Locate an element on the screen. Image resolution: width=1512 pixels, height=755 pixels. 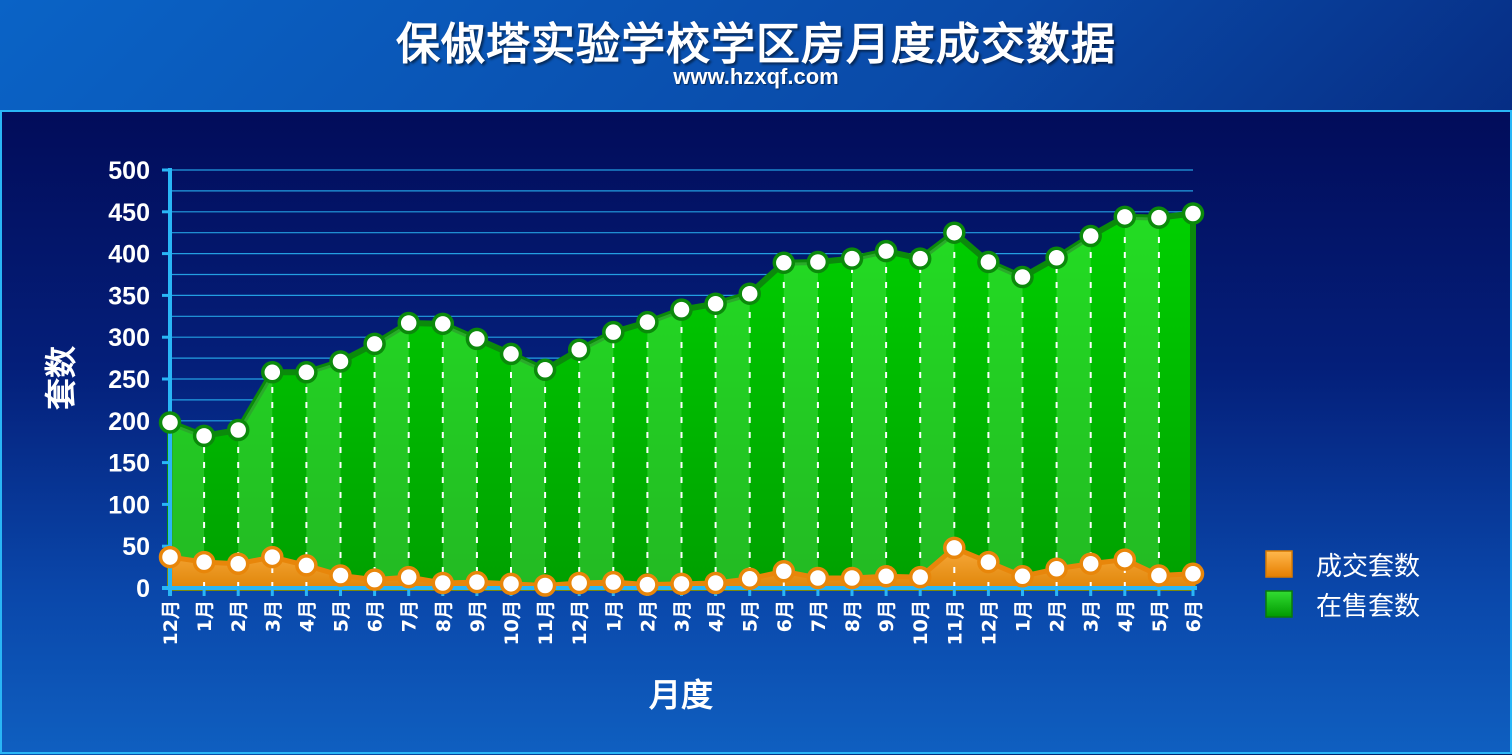
legend-swatch-sold is located at coordinates (1279, 564).